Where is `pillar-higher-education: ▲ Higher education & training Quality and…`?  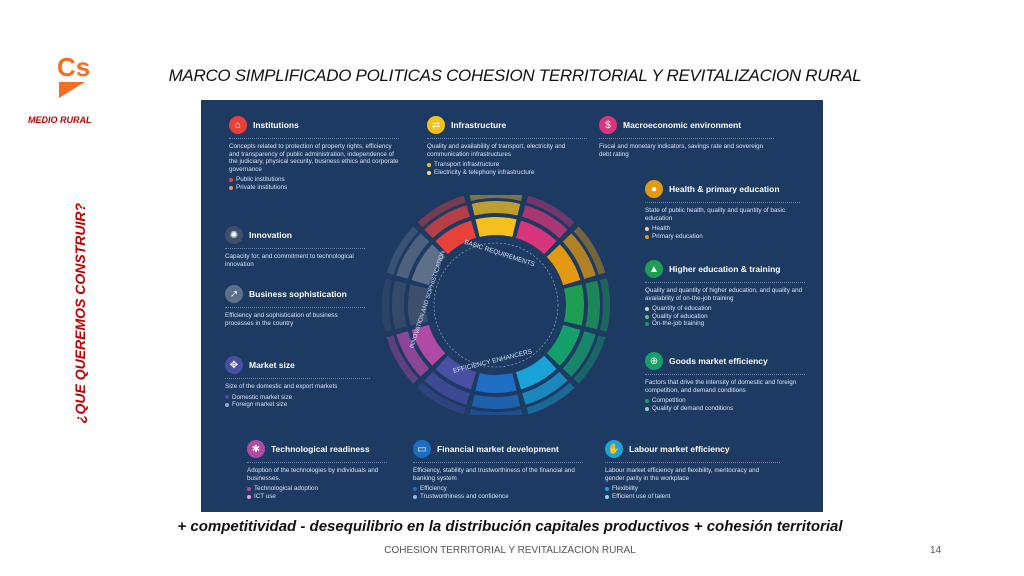 pillar-higher-education: ▲ Higher education & training Quality and… is located at coordinates (725, 294).